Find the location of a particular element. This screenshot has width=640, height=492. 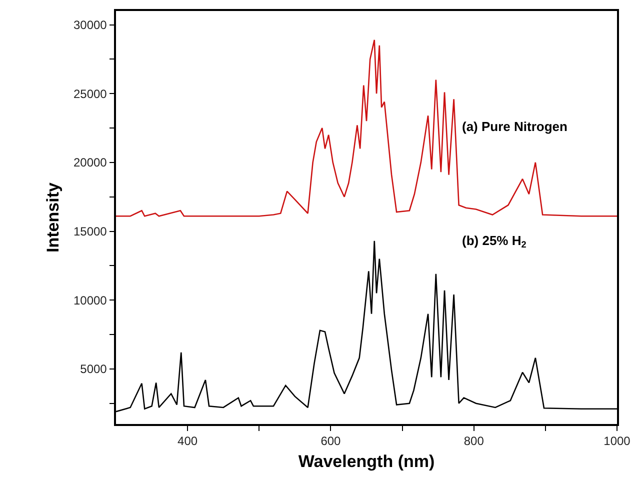

annotation: (a) Pure Nitrogen is located at coordinates (515, 126).